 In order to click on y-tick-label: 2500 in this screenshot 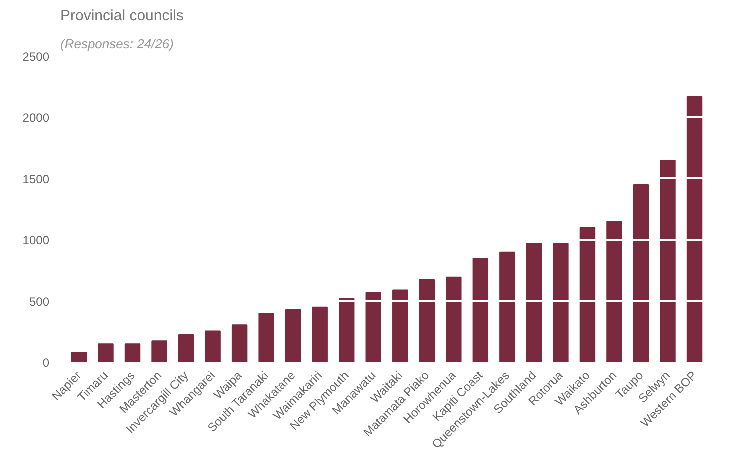, I will do `click(36, 57)`.